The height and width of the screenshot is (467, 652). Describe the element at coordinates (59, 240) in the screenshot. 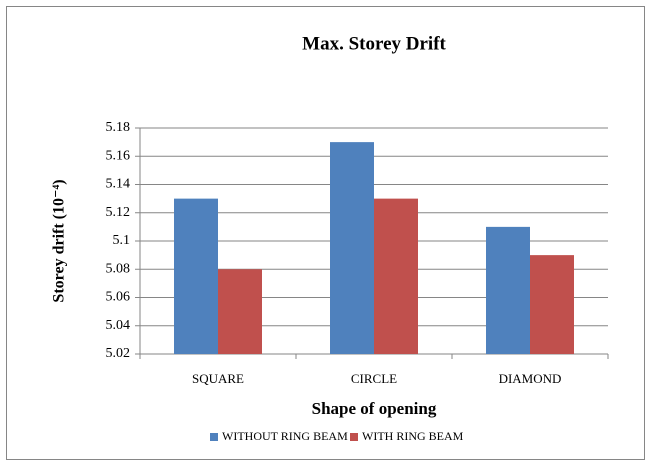

I see `y-axis-label: Storey drift (10⁻⁴)` at that location.